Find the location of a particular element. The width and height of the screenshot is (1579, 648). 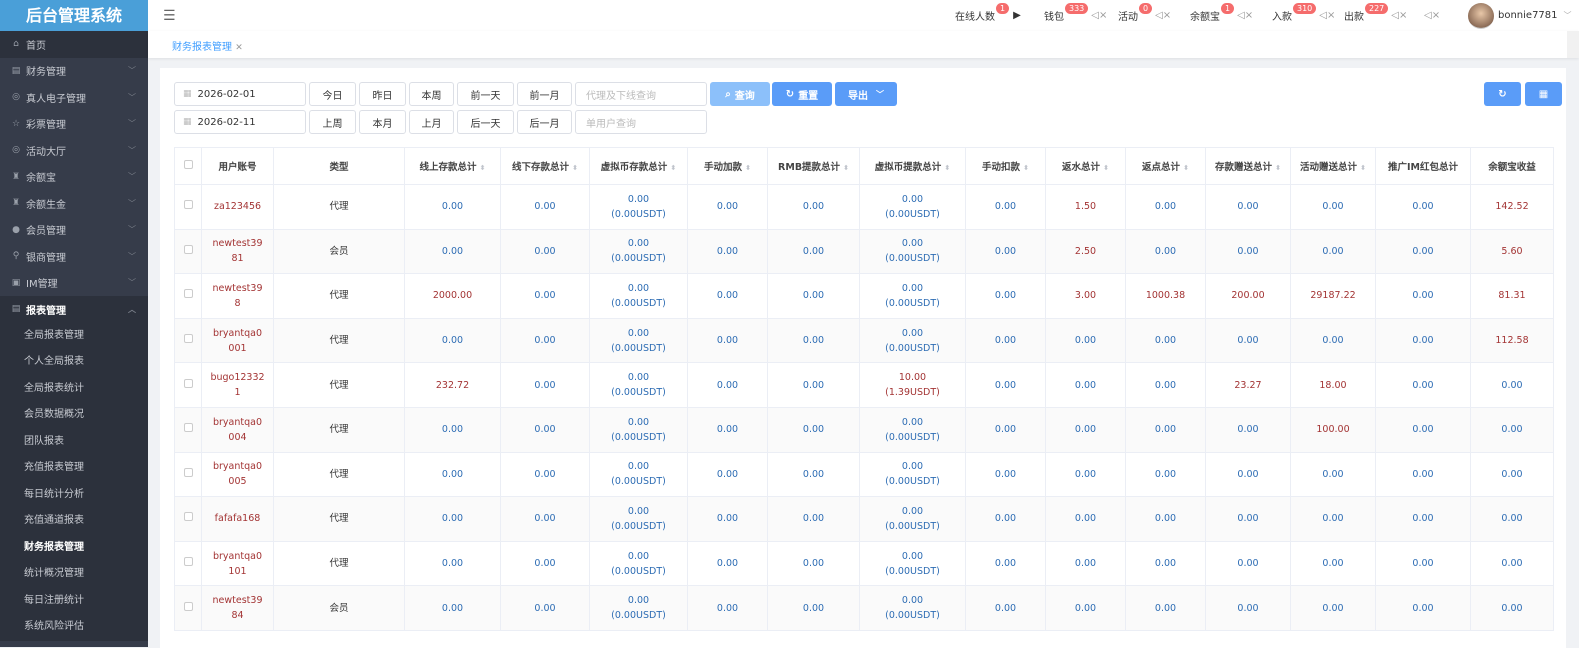

reset-button: ↻ 重置 is located at coordinates (802, 94).